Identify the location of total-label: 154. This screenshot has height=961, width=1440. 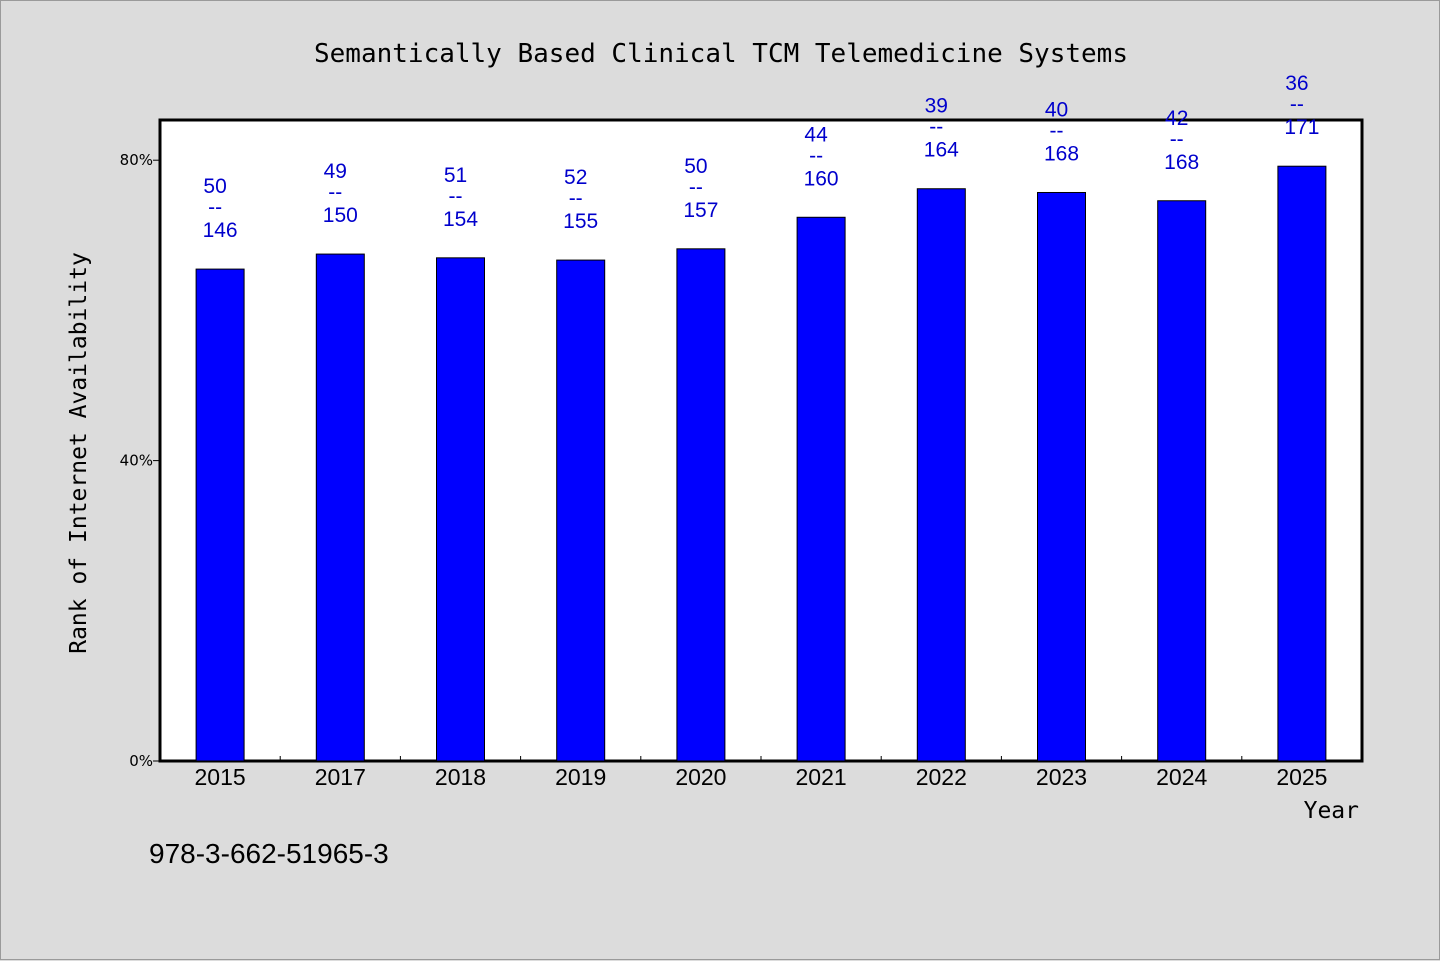
(460, 219).